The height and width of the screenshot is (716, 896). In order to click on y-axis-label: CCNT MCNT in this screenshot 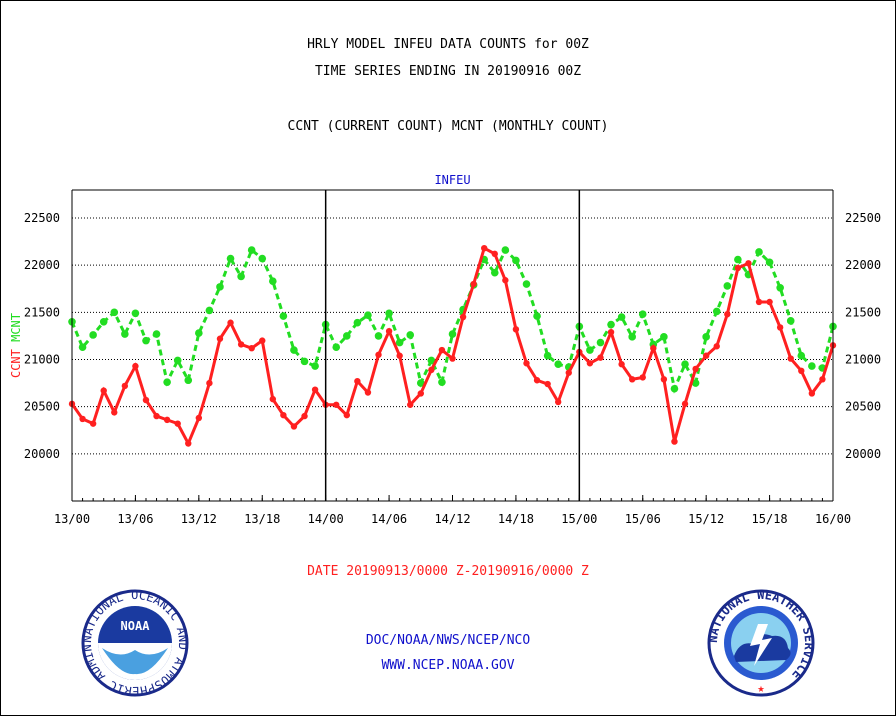, I will do `click(16, 345)`.